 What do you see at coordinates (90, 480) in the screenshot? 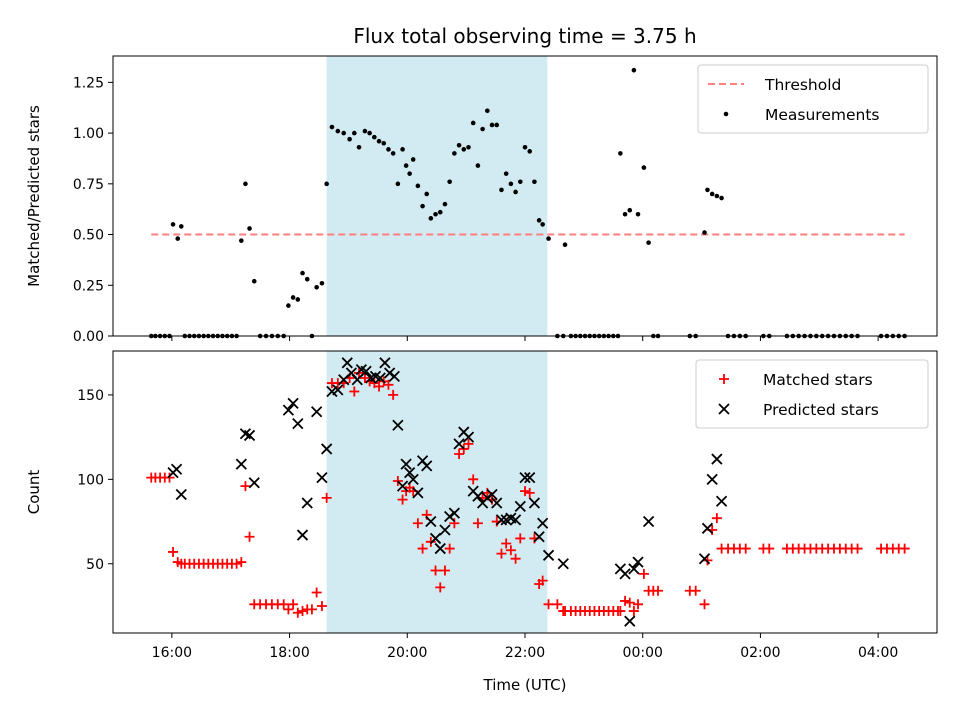
I see `y-tick-label: 100` at bounding box center [90, 480].